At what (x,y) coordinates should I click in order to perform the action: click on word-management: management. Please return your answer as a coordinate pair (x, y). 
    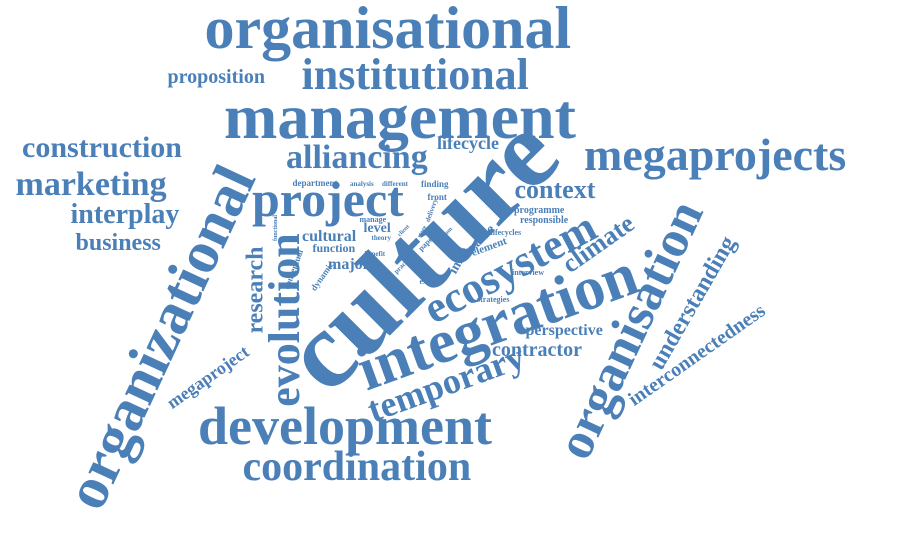
    Looking at the image, I should click on (400, 116).